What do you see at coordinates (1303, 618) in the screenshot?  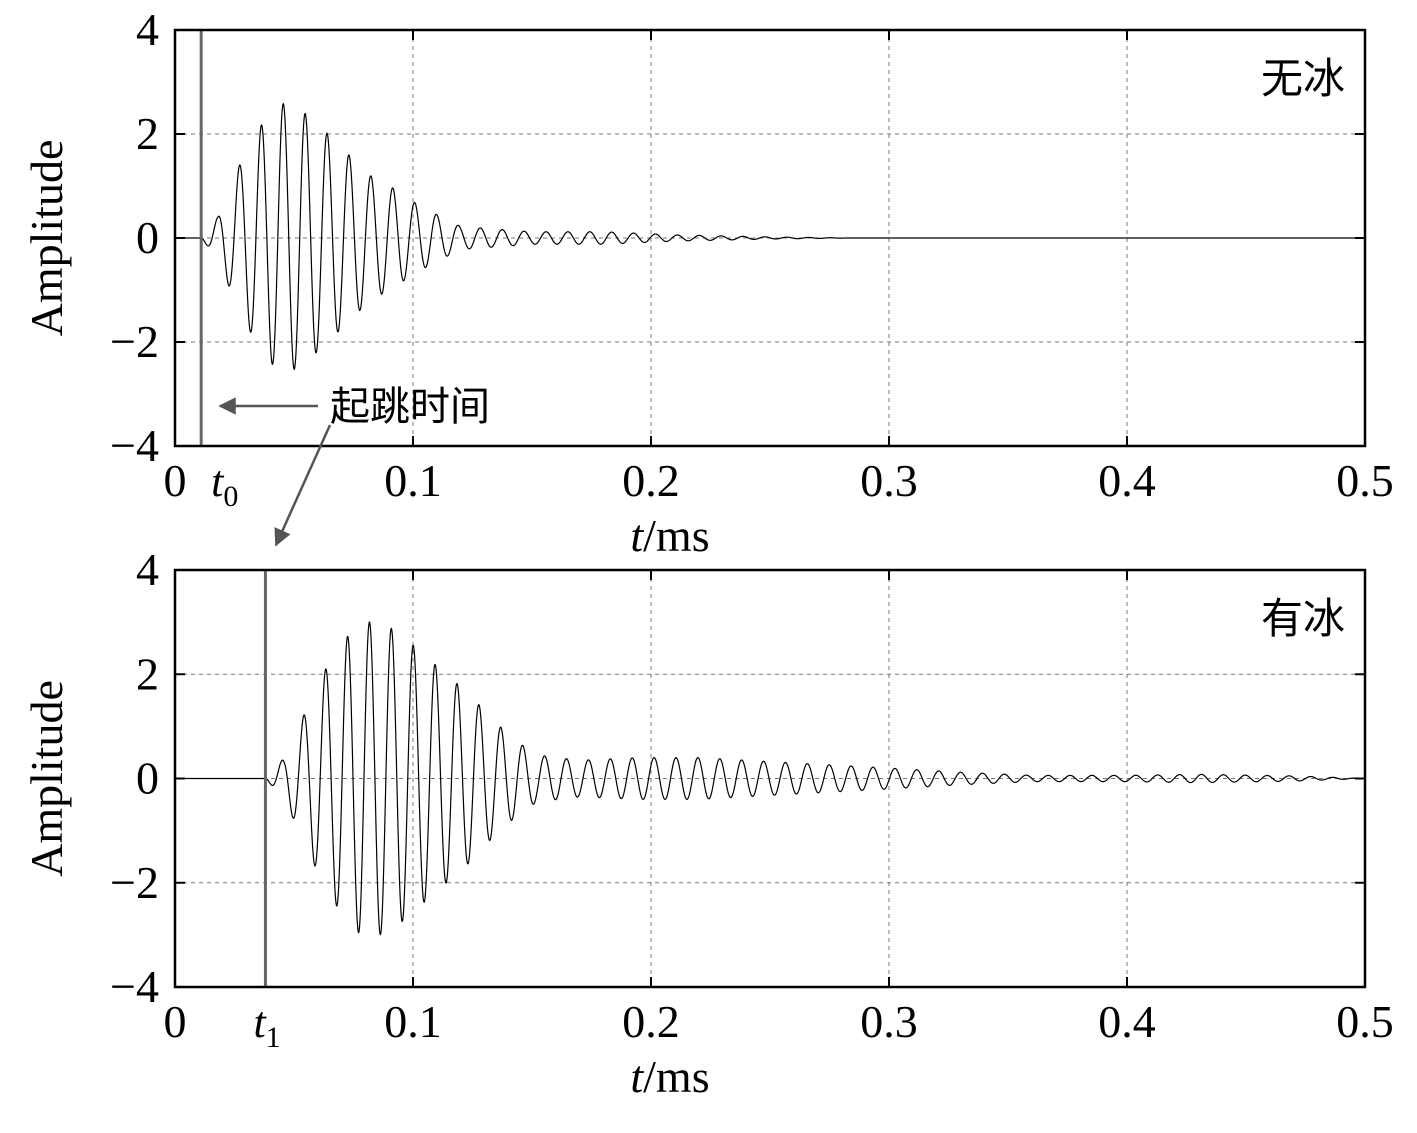 I see `panel-label: 有冰` at bounding box center [1303, 618].